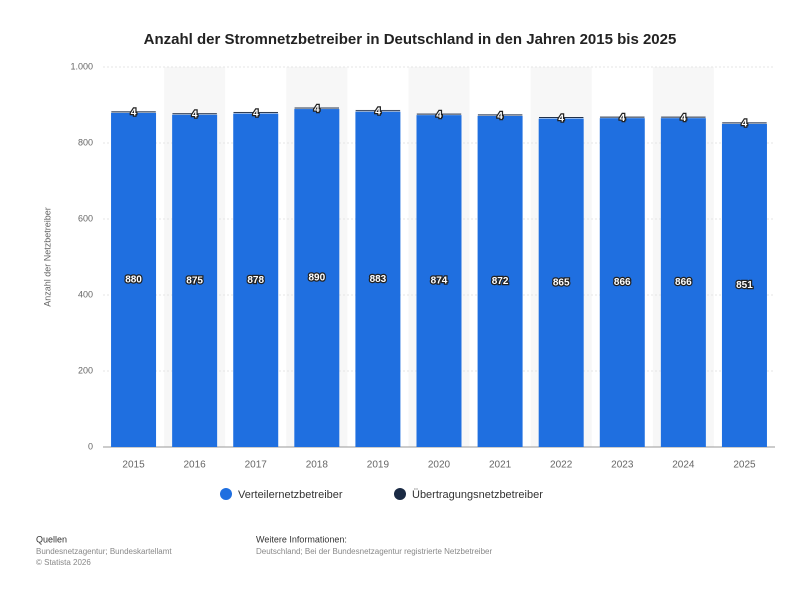 The width and height of the screenshot is (800, 598). What do you see at coordinates (317, 465) in the screenshot?
I see `x-tick-label: 2018` at bounding box center [317, 465].